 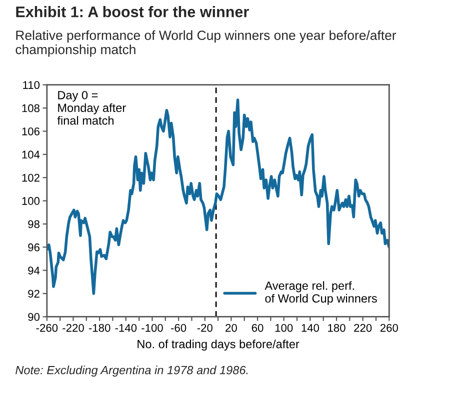 What do you see at coordinates (31, 154) in the screenshot?
I see `y-tick-label: 104` at bounding box center [31, 154].